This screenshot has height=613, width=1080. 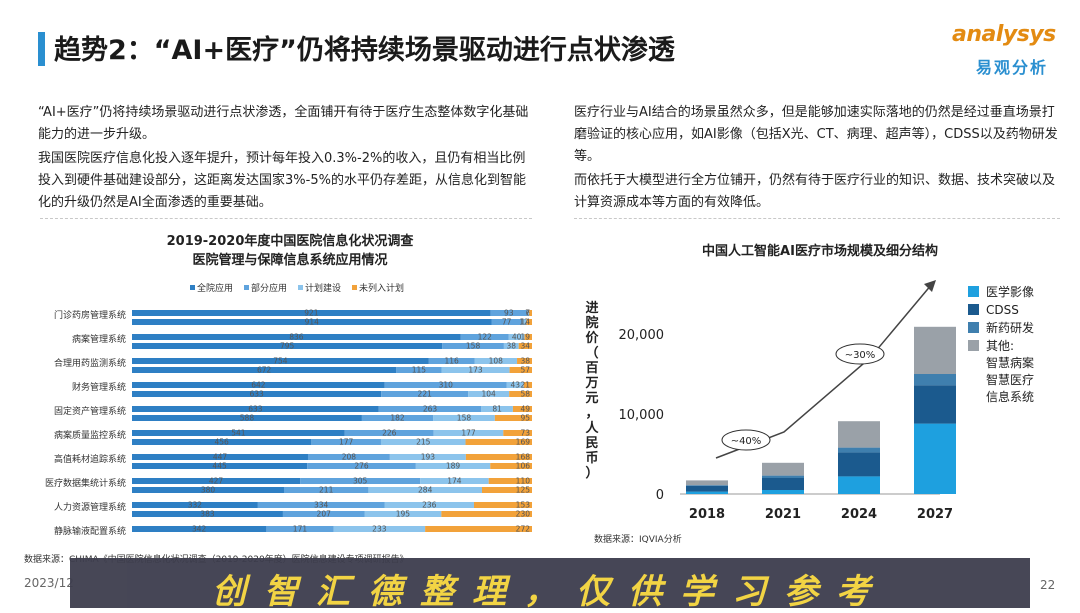 I want to click on bar-value-label: 383, so click(x=207, y=514).